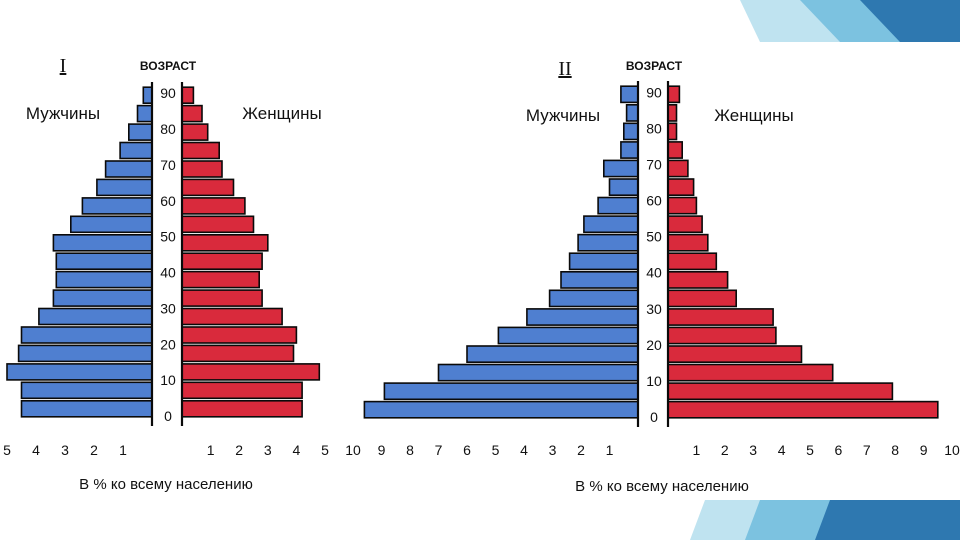 The height and width of the screenshot is (540, 960). Describe the element at coordinates (325, 450) in the screenshot. I see `female-x-tick-5: 5` at that location.